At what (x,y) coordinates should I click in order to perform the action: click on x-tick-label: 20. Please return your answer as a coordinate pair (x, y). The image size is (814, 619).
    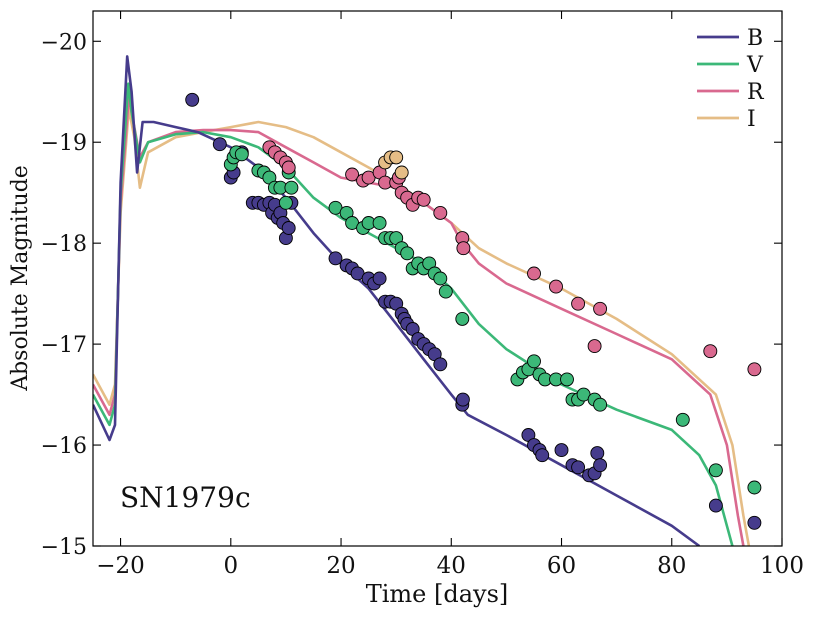
    Looking at the image, I should click on (340, 566).